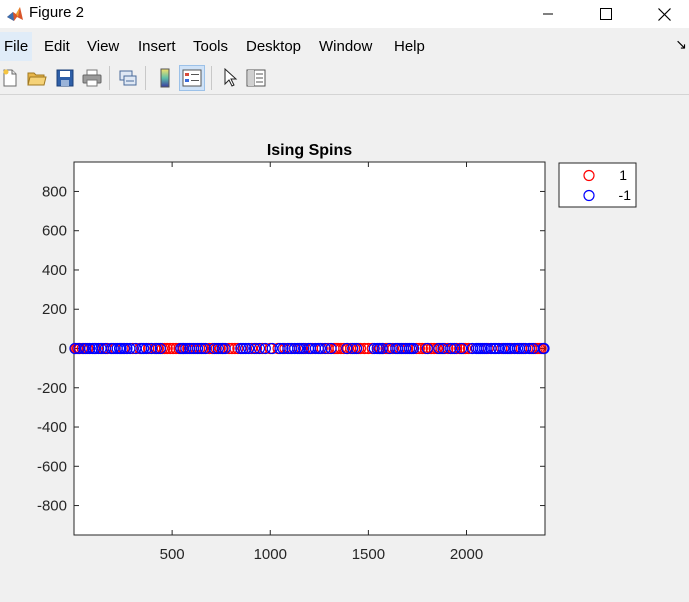  I want to click on open-file-button, so click(37, 78).